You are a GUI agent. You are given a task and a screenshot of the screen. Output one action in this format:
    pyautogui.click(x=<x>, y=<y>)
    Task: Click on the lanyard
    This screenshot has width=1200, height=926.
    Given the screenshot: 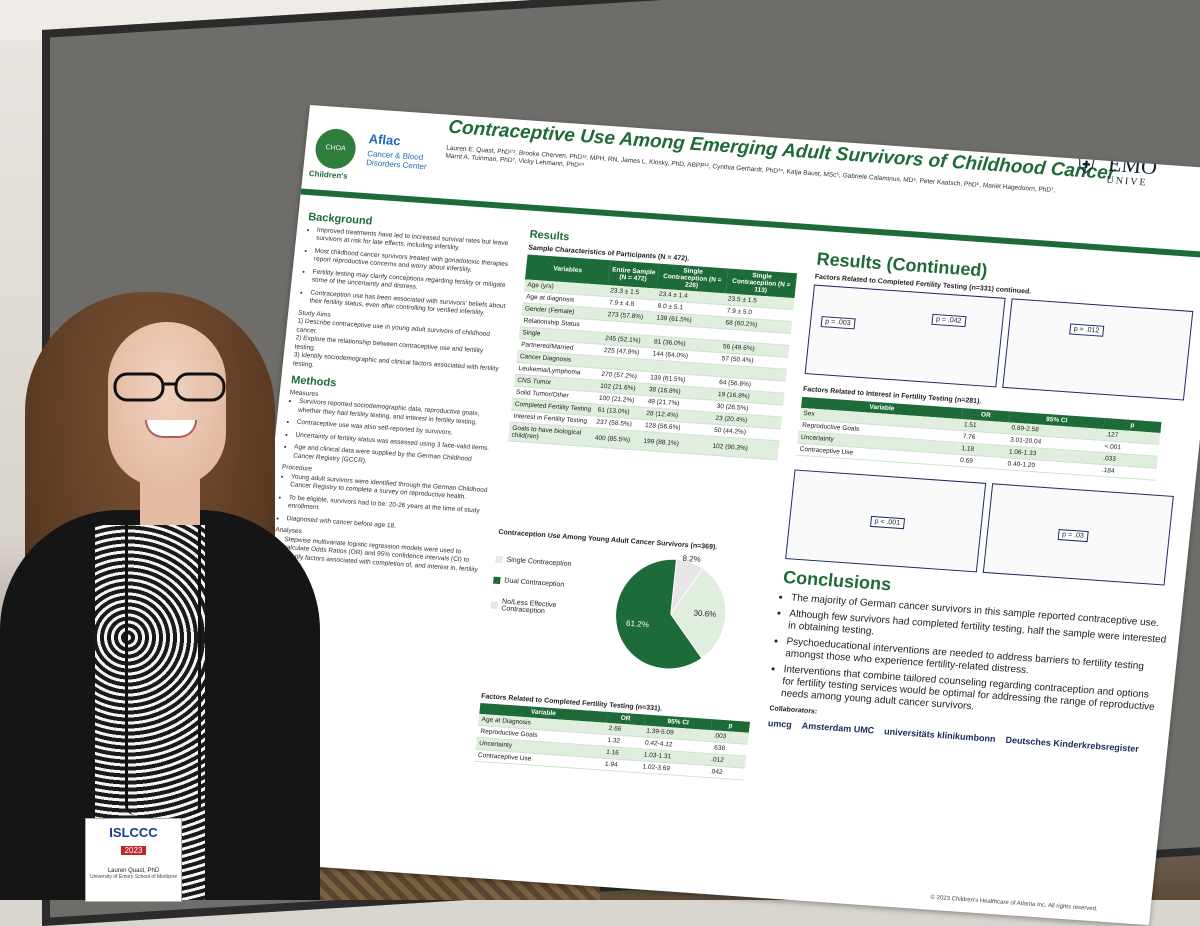 What is the action you would take?
    pyautogui.click(x=163, y=670)
    